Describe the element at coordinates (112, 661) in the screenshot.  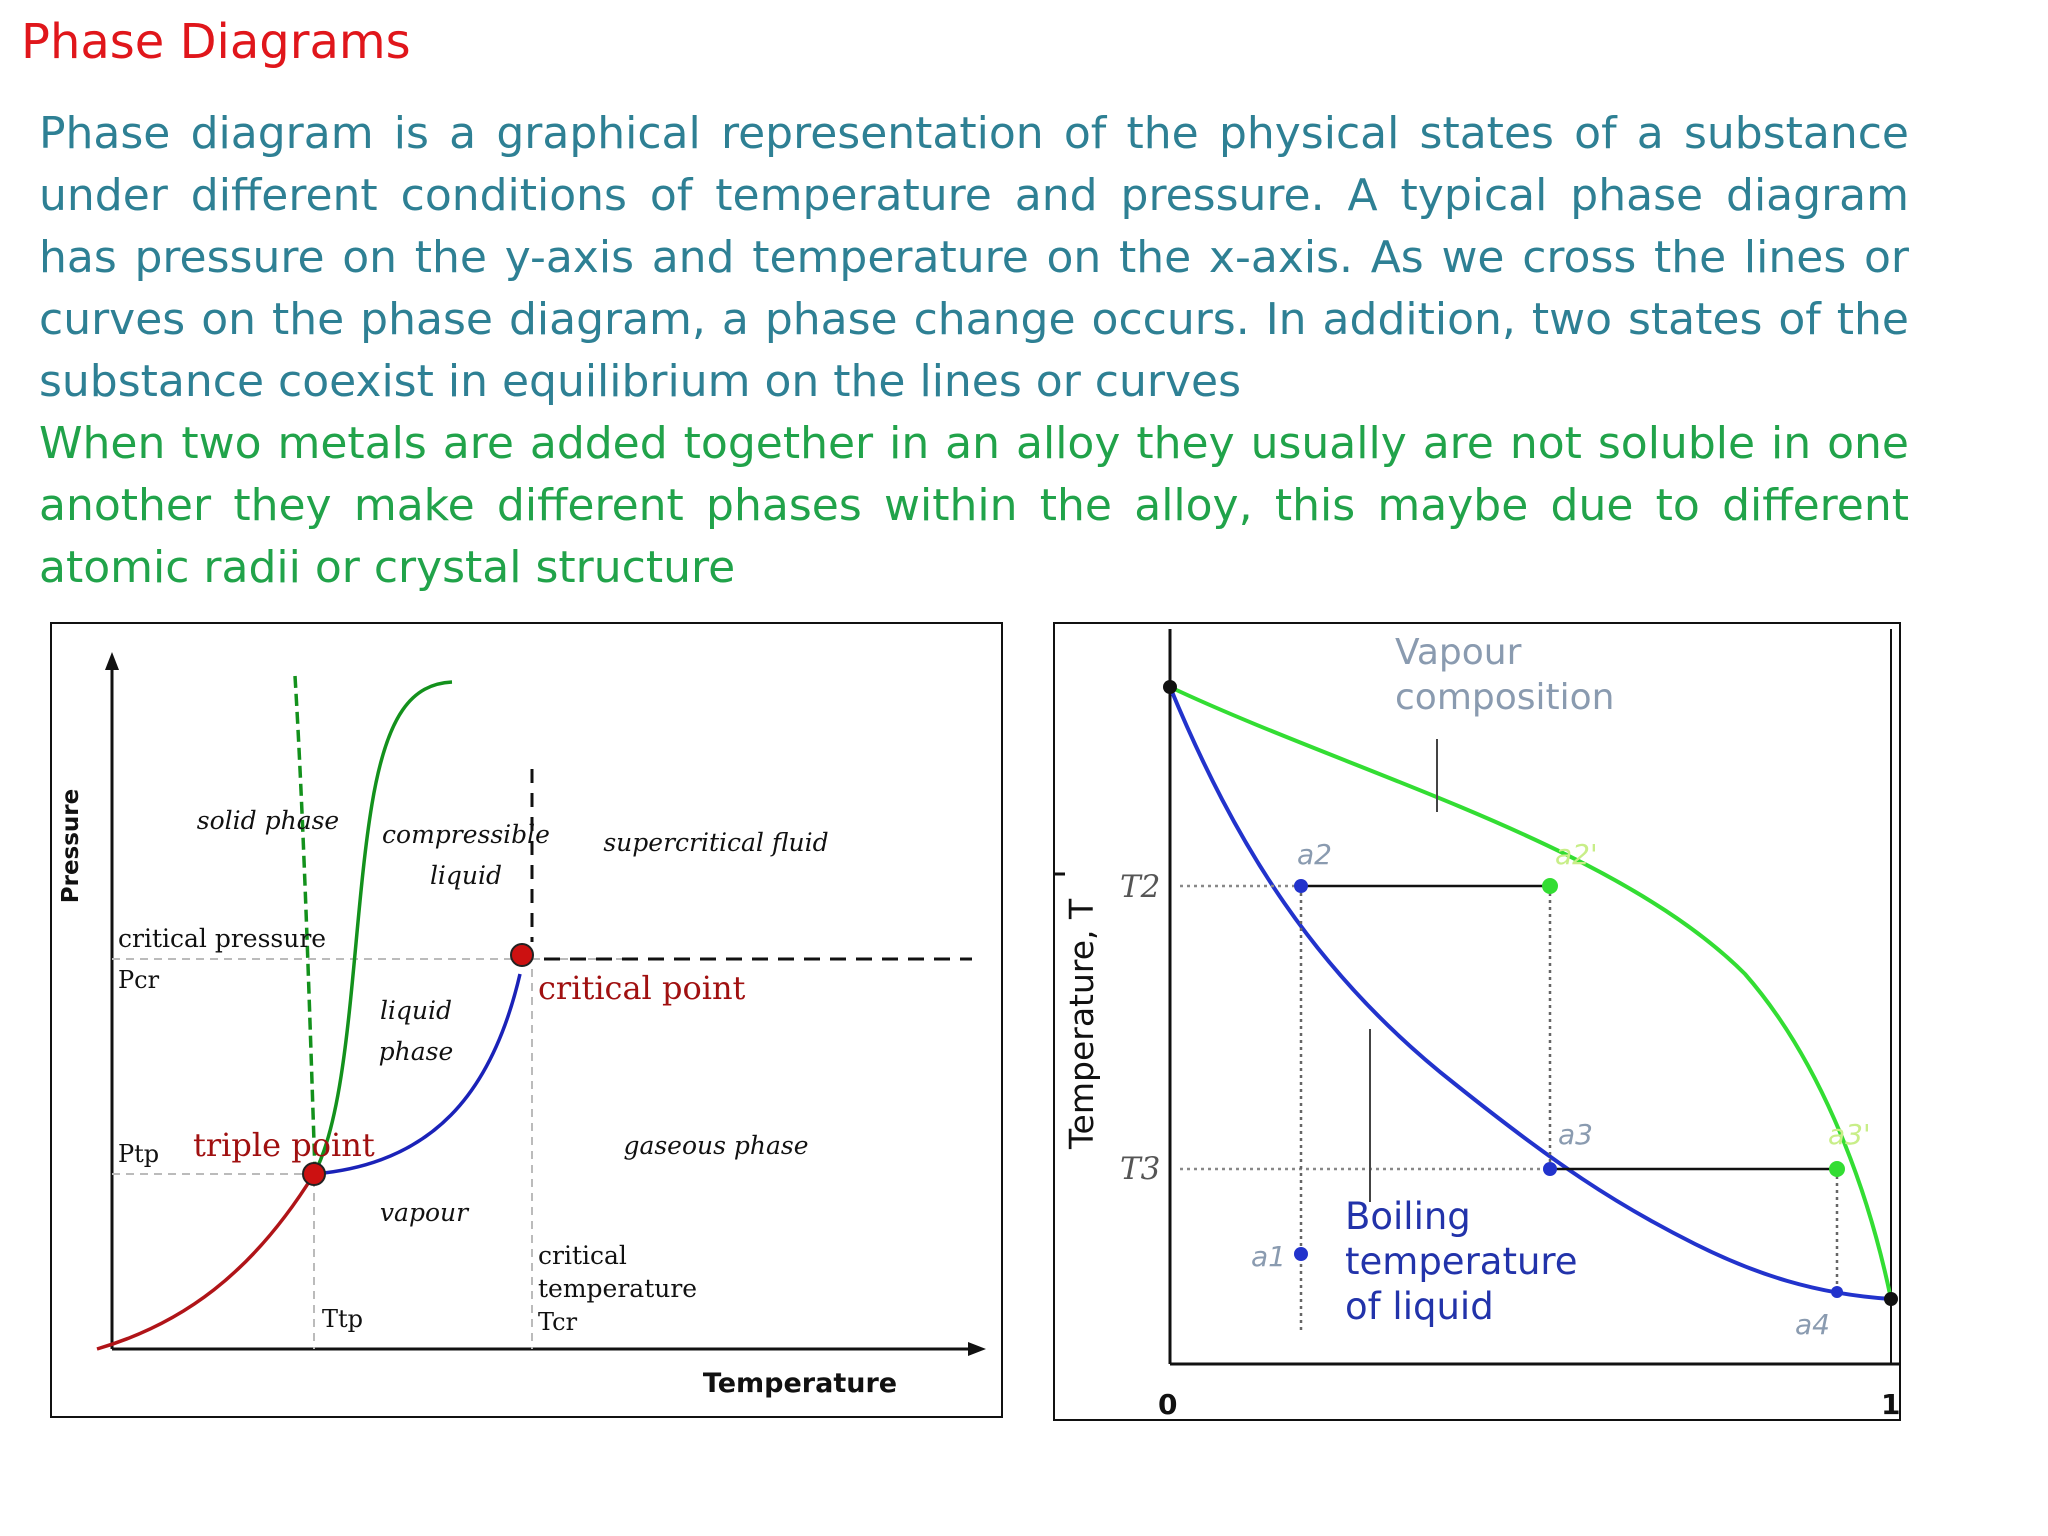
I see `y-axis-arrow` at that location.